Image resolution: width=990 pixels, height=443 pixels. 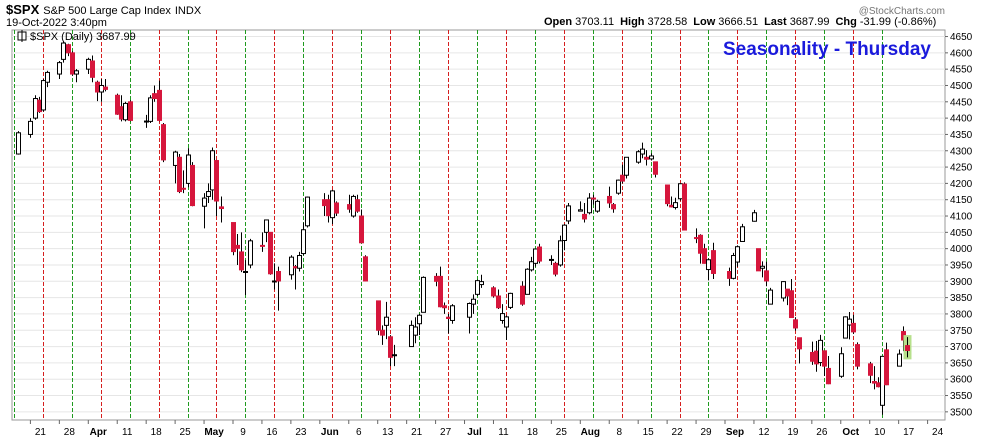 What do you see at coordinates (961, 119) in the screenshot?
I see `y-tick-label: 4400` at bounding box center [961, 119].